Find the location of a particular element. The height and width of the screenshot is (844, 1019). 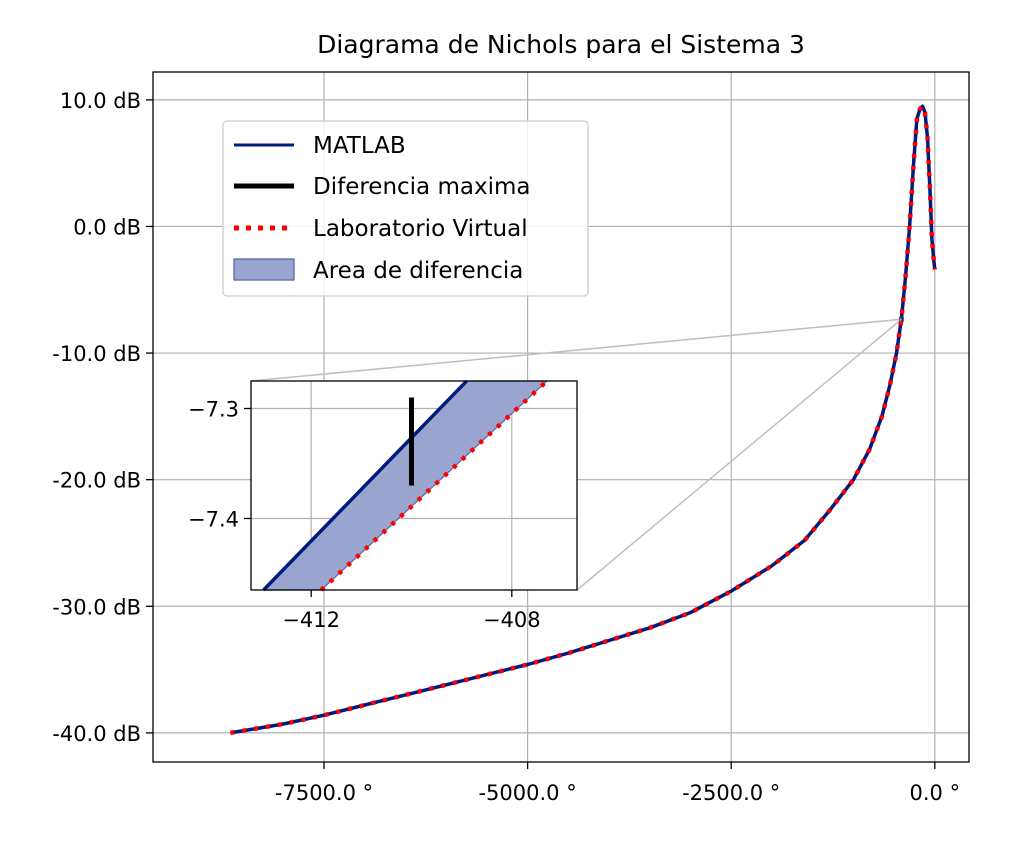

y-tick-label: -30.0 dB is located at coordinates (96, 607).